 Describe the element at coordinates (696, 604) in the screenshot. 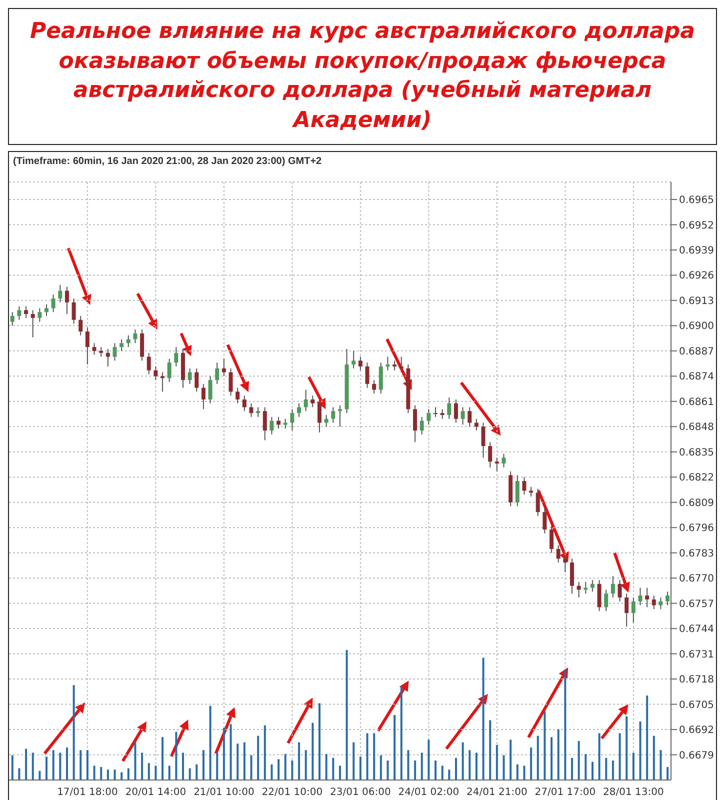

I see `y-tick-label: 0.6757` at that location.